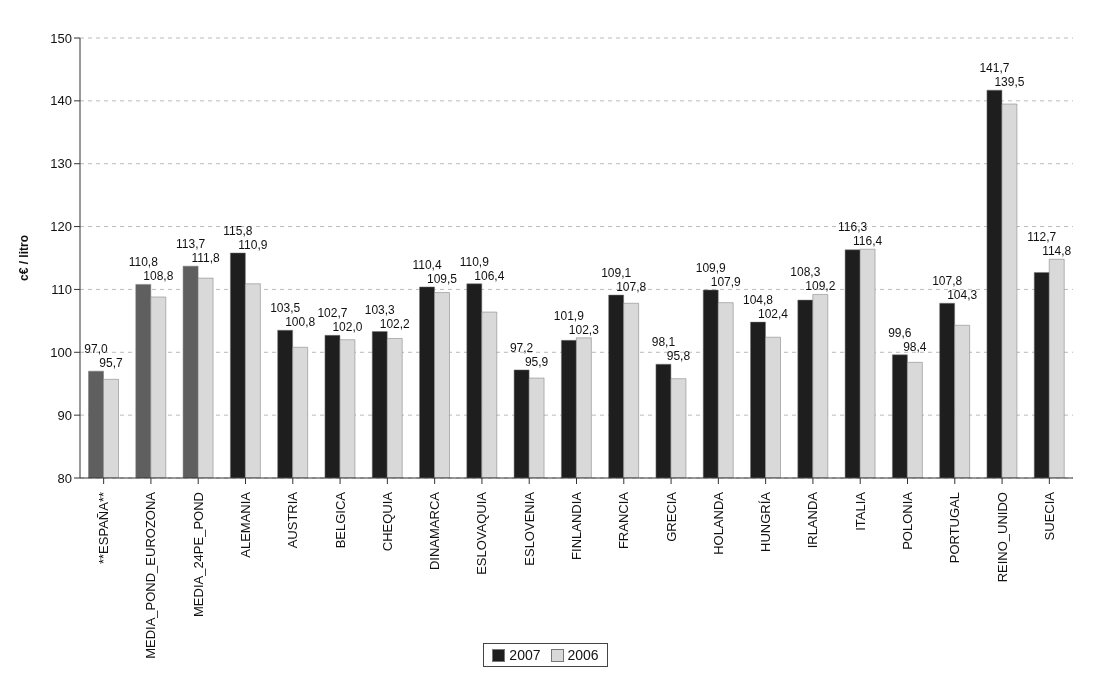 This screenshot has width=1101, height=680. What do you see at coordinates (61, 227) in the screenshot?
I see `y-tick-label: 120` at bounding box center [61, 227].